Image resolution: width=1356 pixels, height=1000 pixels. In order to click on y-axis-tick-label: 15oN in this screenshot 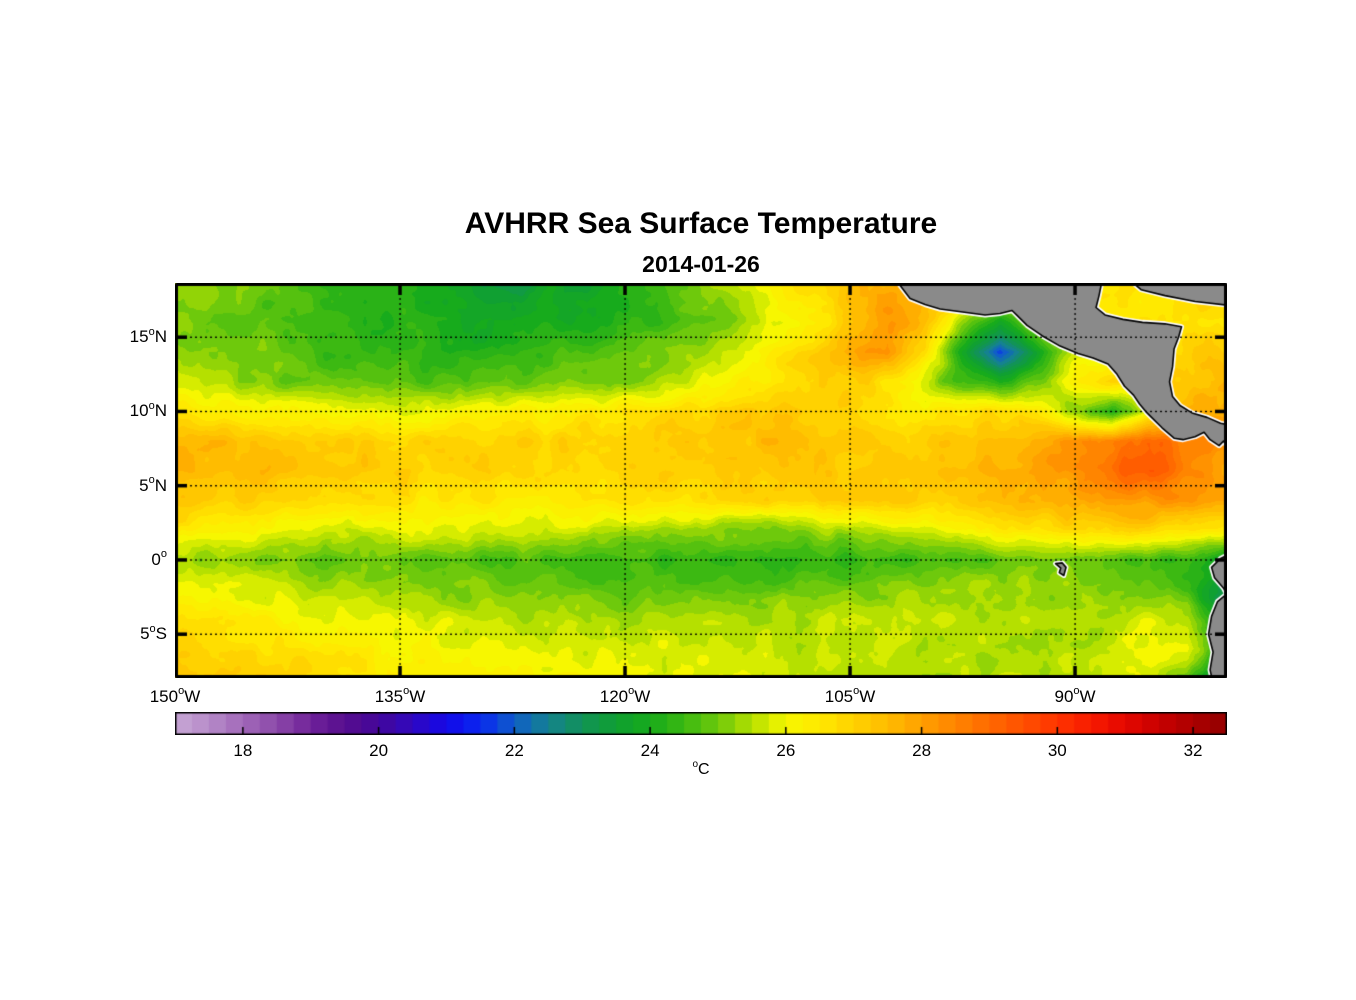, I will do `click(148, 336)`.